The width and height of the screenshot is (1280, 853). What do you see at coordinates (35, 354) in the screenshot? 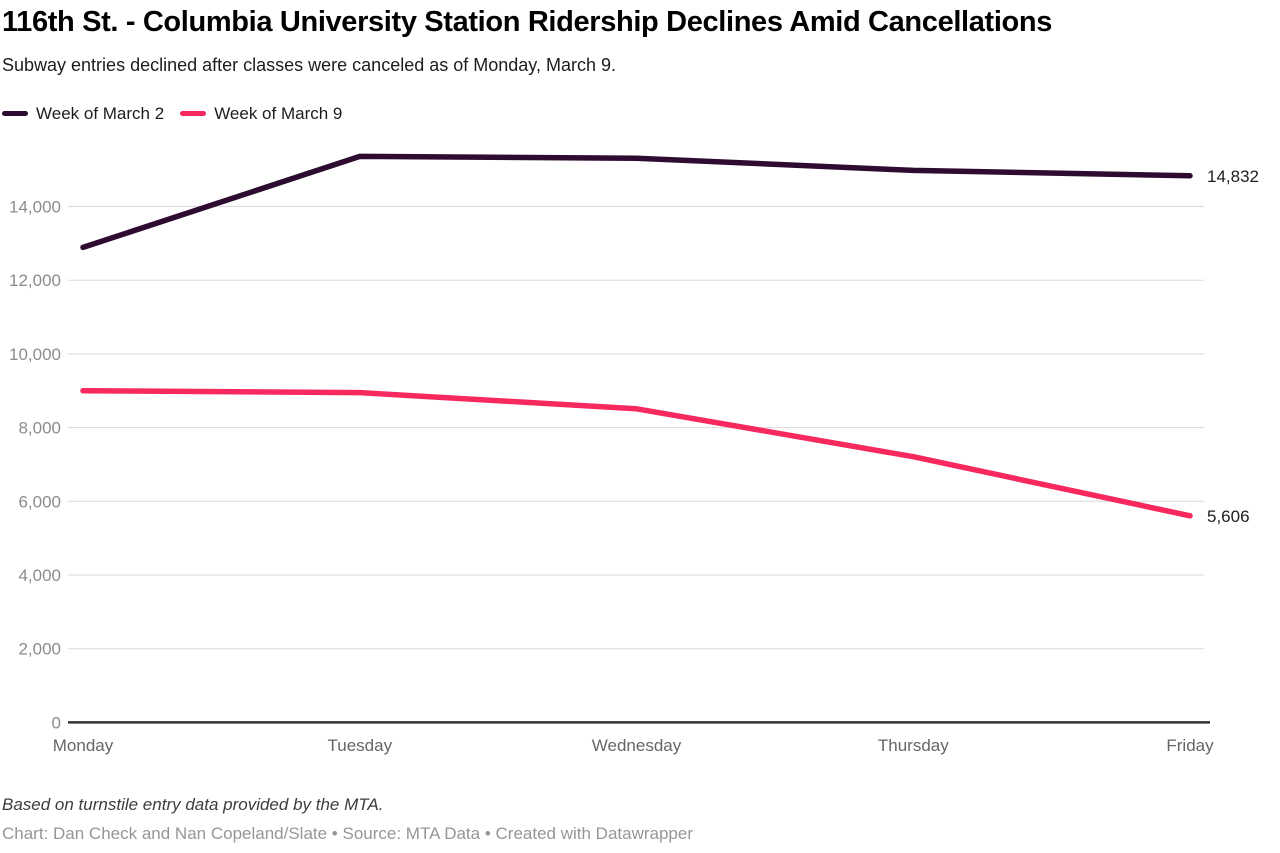
I see `y-tick-label: 10,000` at bounding box center [35, 354].